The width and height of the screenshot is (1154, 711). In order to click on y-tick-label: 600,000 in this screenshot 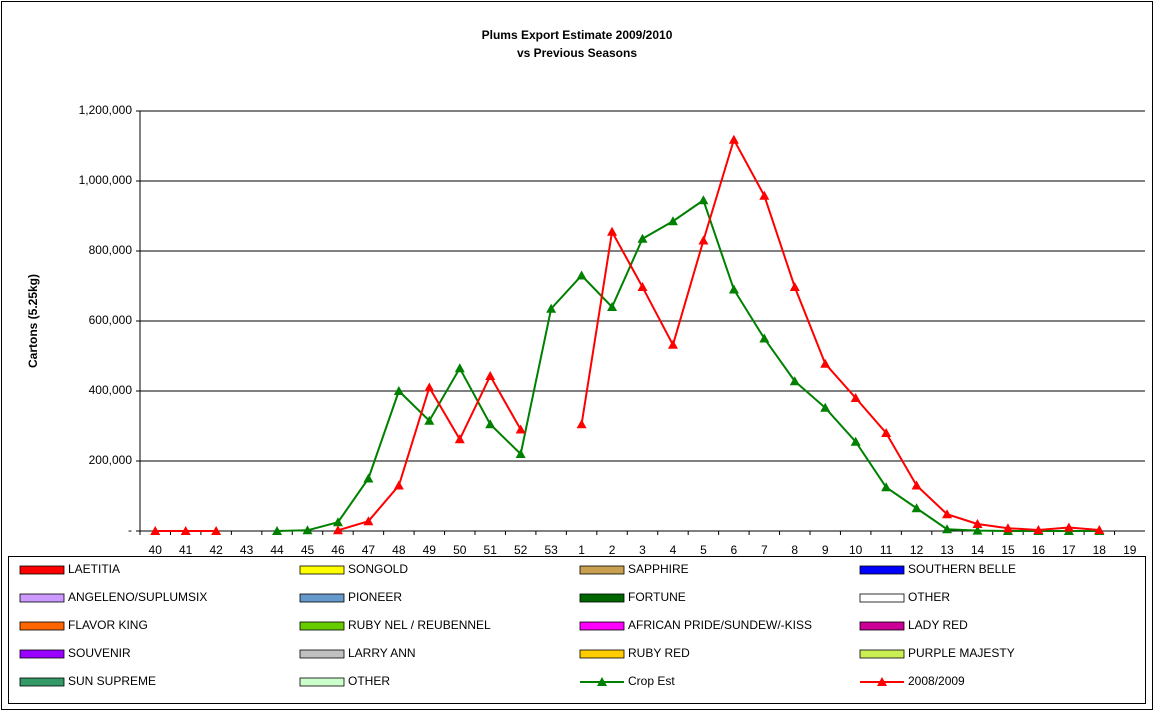, I will do `click(111, 320)`.